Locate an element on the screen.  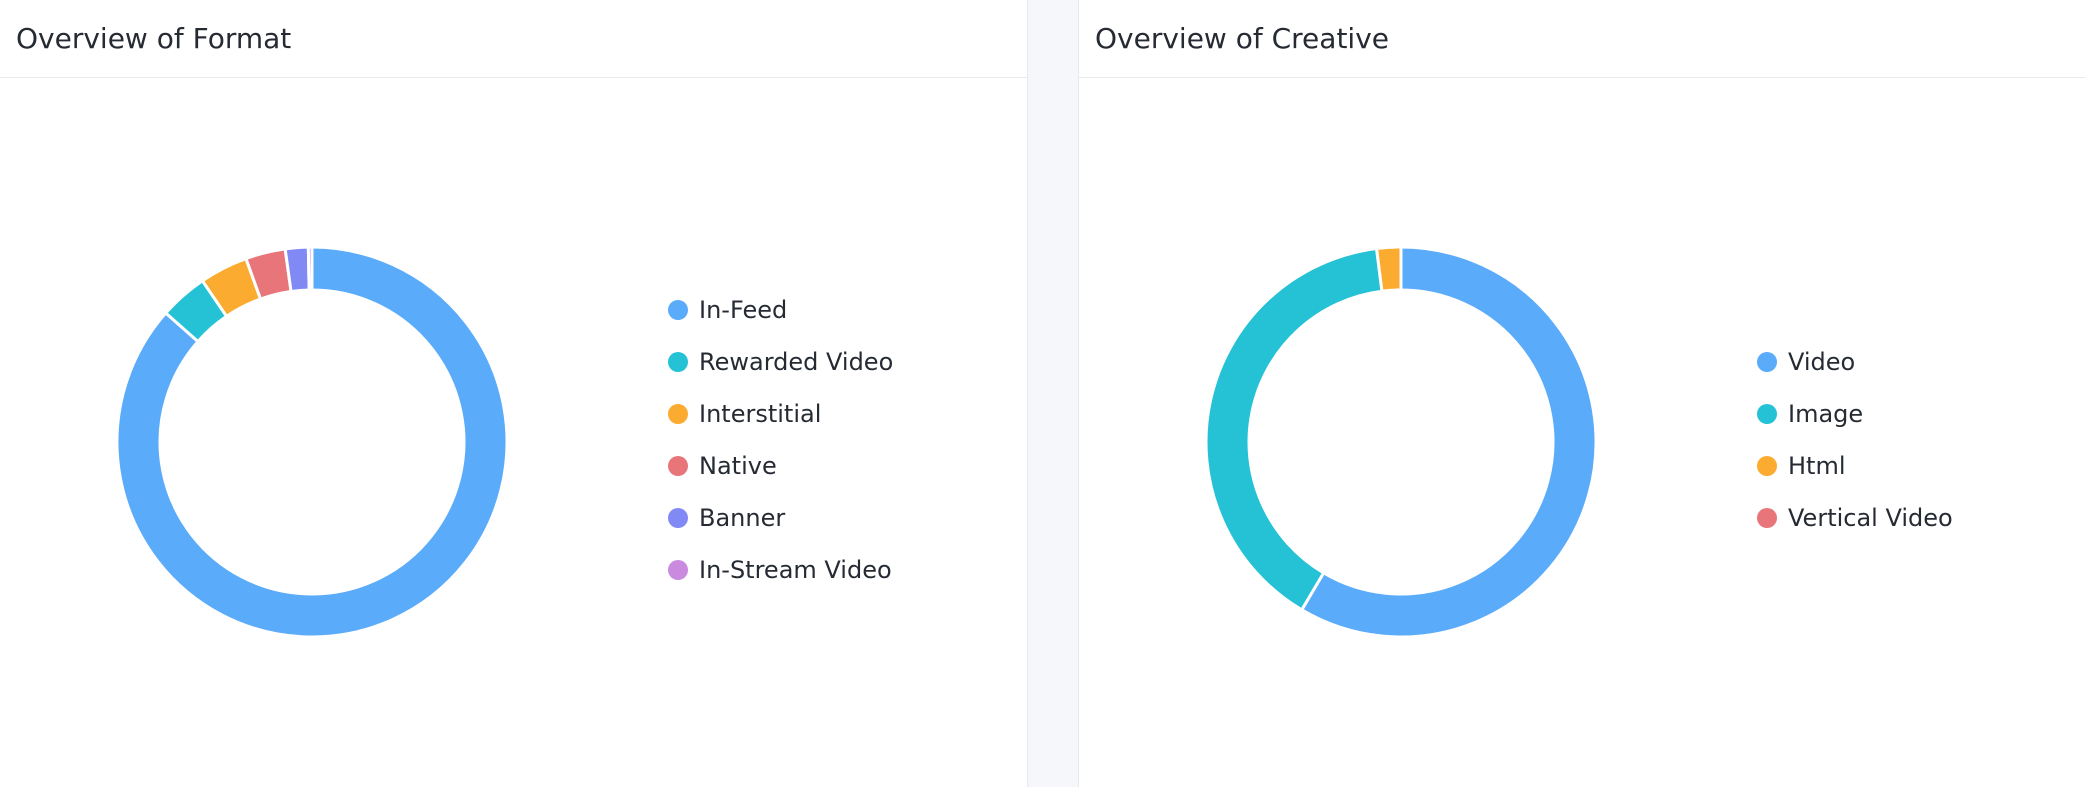
format-panel-header: Overview of Format is located at coordinates (513, 39).